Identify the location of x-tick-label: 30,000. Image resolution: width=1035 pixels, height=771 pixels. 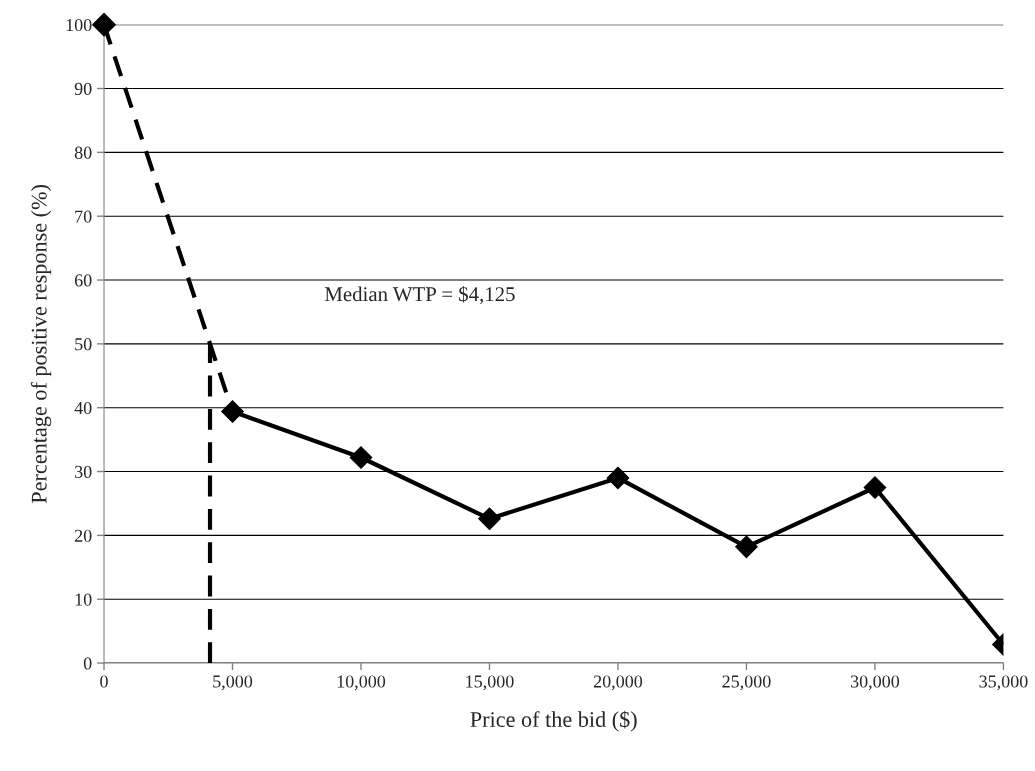
(875, 683).